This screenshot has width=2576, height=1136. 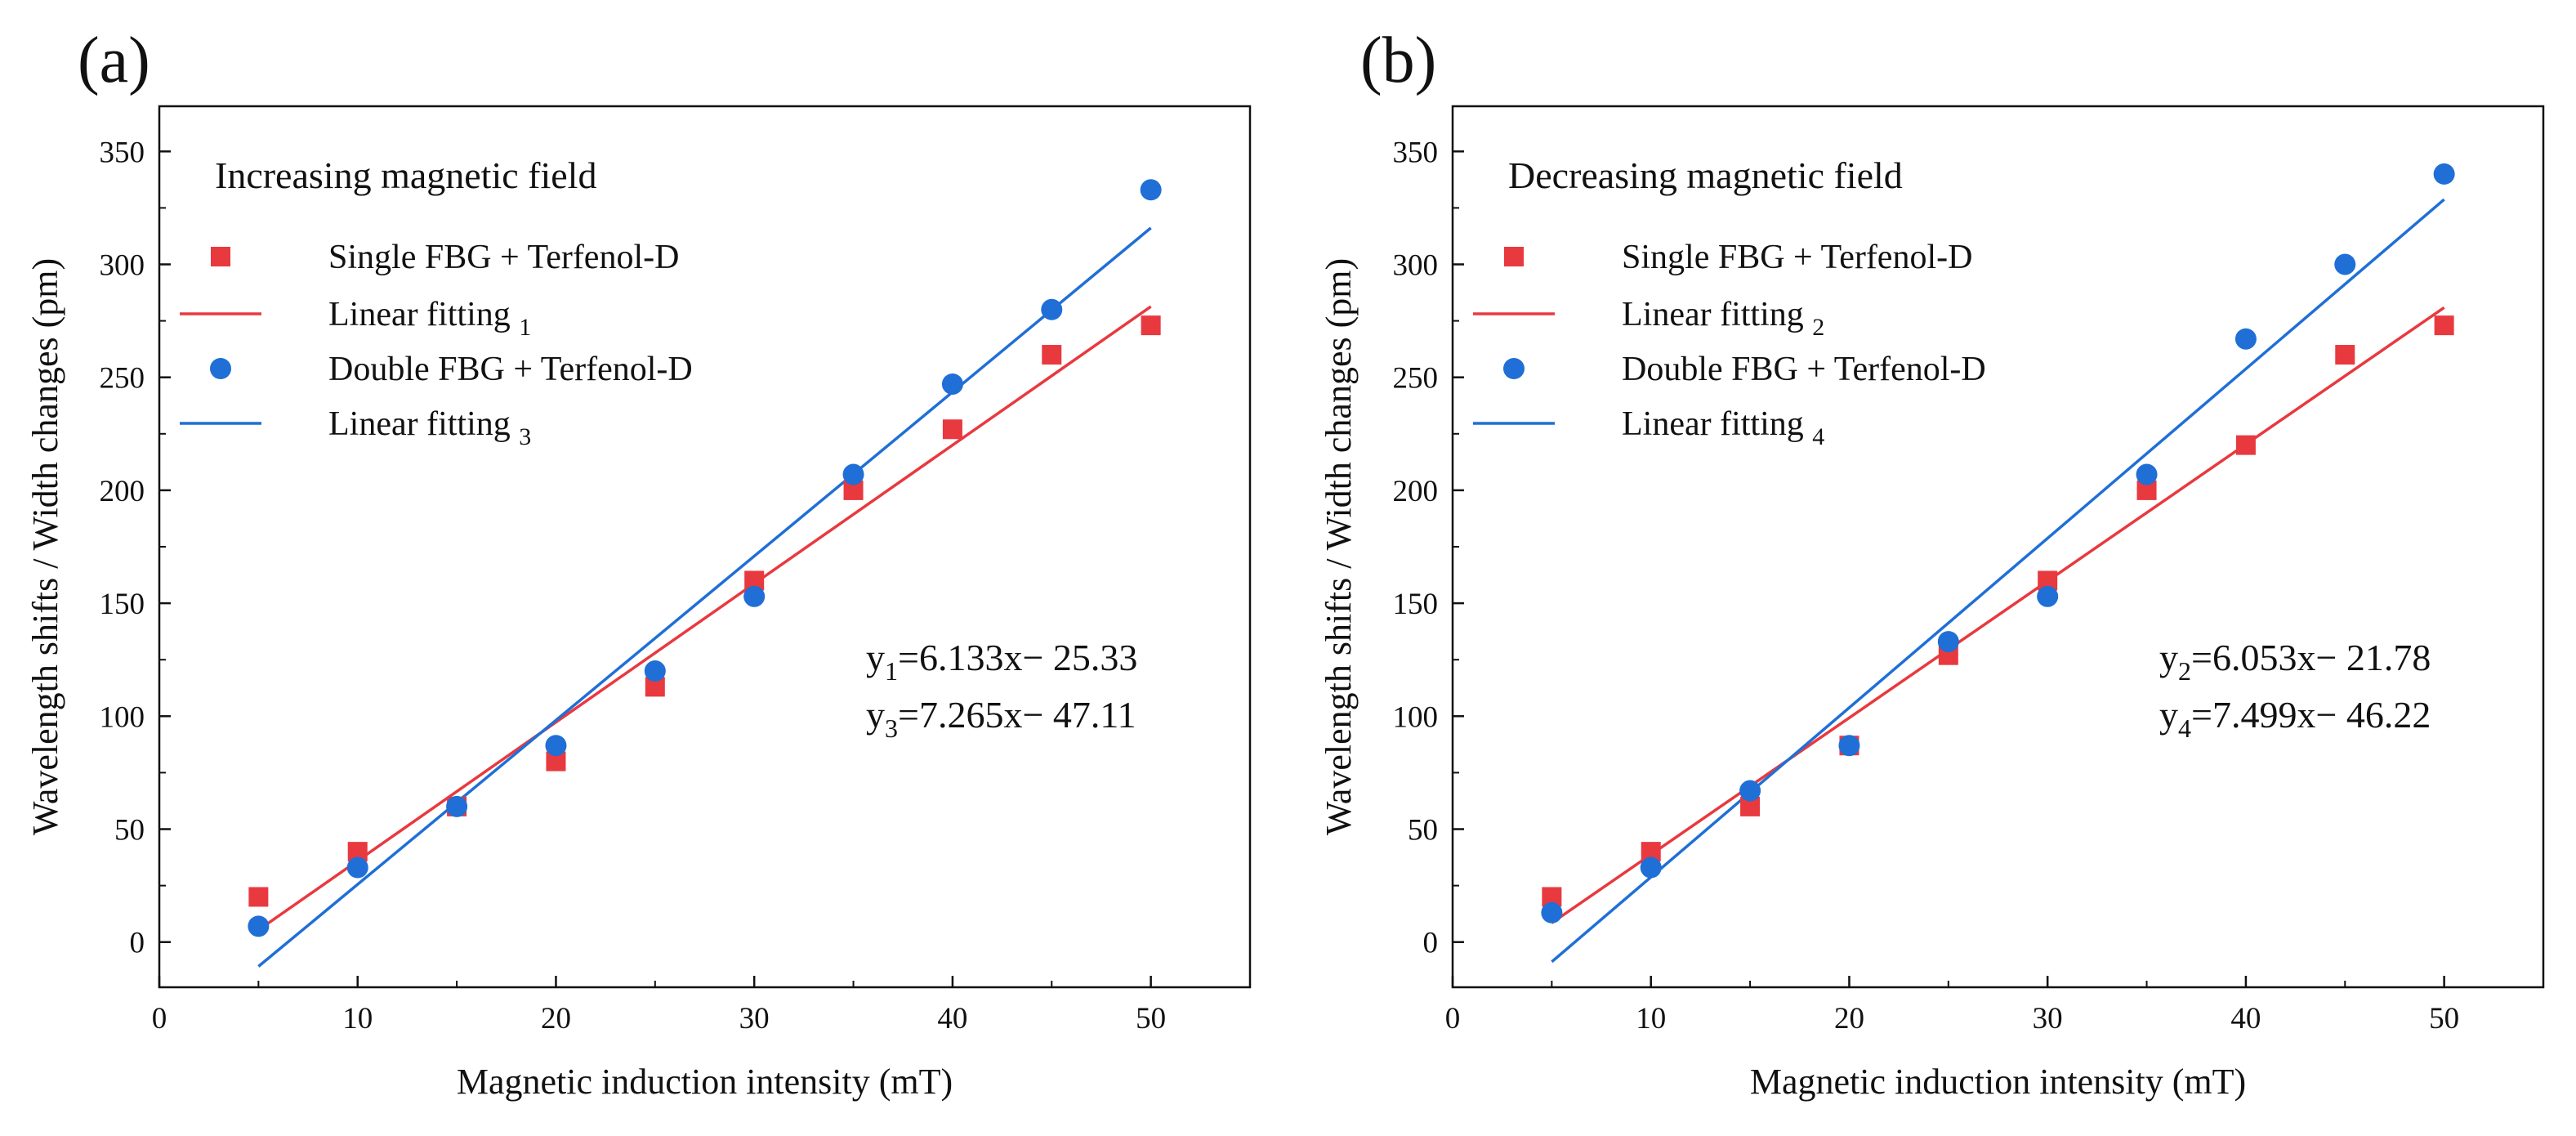 I want to click on legend-item: Linear fitting 1, so click(x=356, y=318).